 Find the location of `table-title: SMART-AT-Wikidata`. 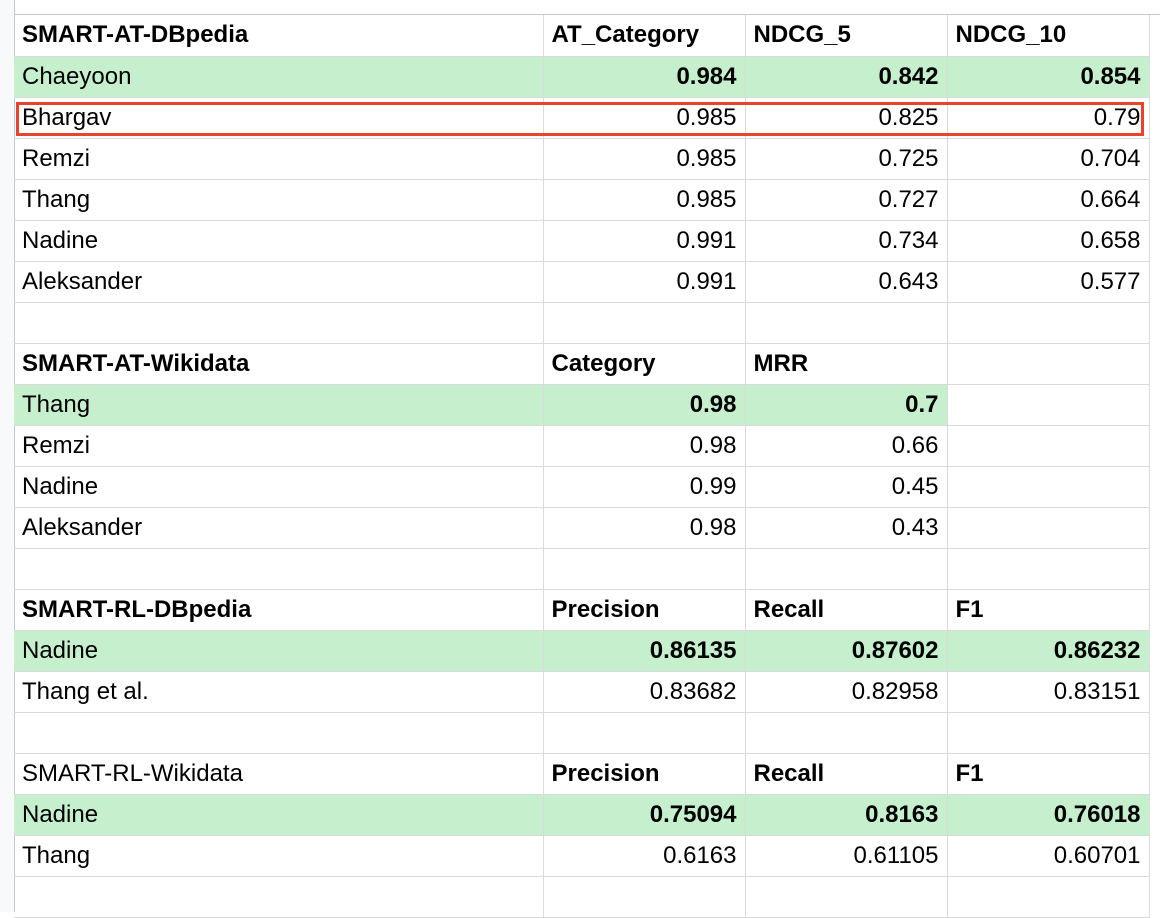

table-title: SMART-AT-Wikidata is located at coordinates (279, 364).